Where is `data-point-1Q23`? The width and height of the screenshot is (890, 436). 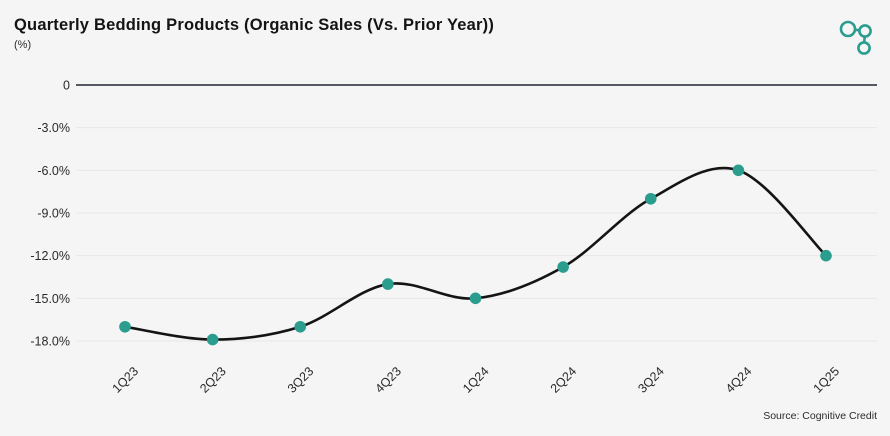 data-point-1Q23 is located at coordinates (125, 326).